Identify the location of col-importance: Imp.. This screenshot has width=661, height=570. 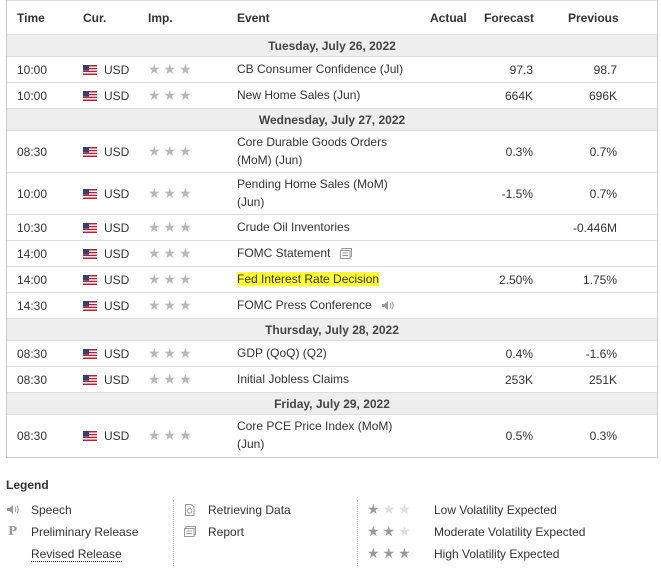
(160, 18).